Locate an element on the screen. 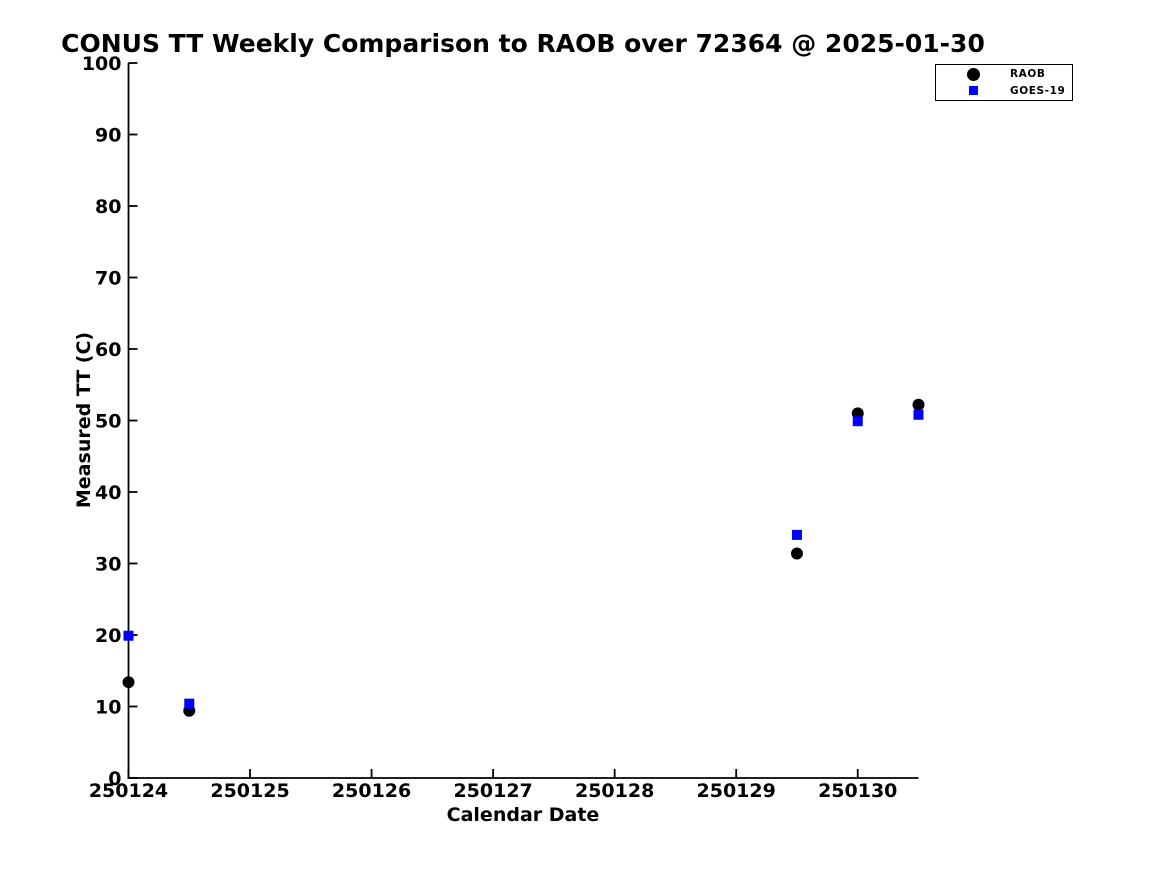 This screenshot has height=875, width=1167. y-tick-label: 100 is located at coordinates (102, 64).